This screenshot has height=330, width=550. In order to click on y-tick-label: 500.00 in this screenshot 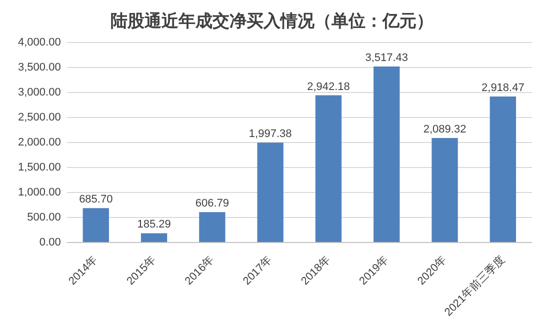, I will do `click(44, 217)`.